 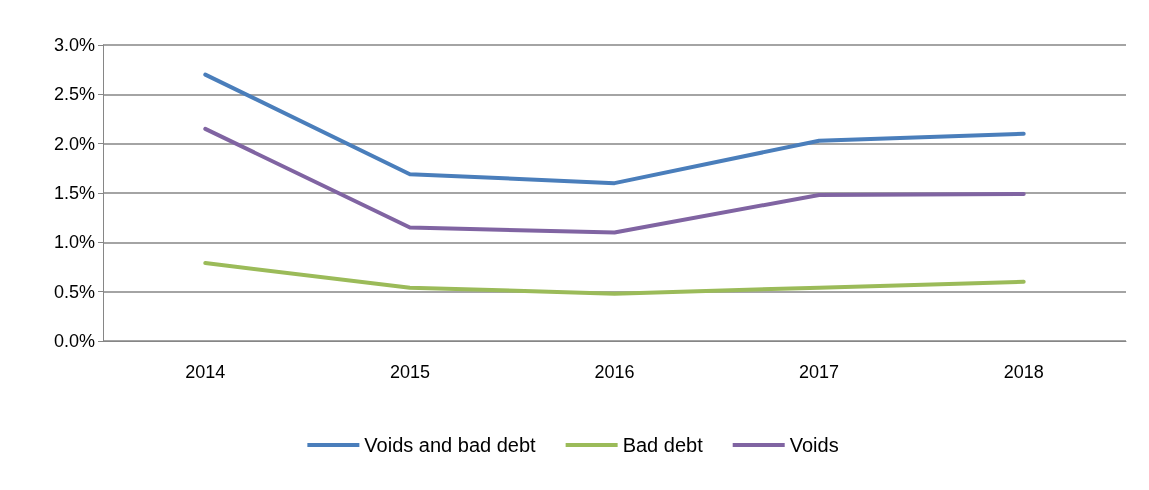 What do you see at coordinates (614, 278) in the screenshot?
I see `line-series` at bounding box center [614, 278].